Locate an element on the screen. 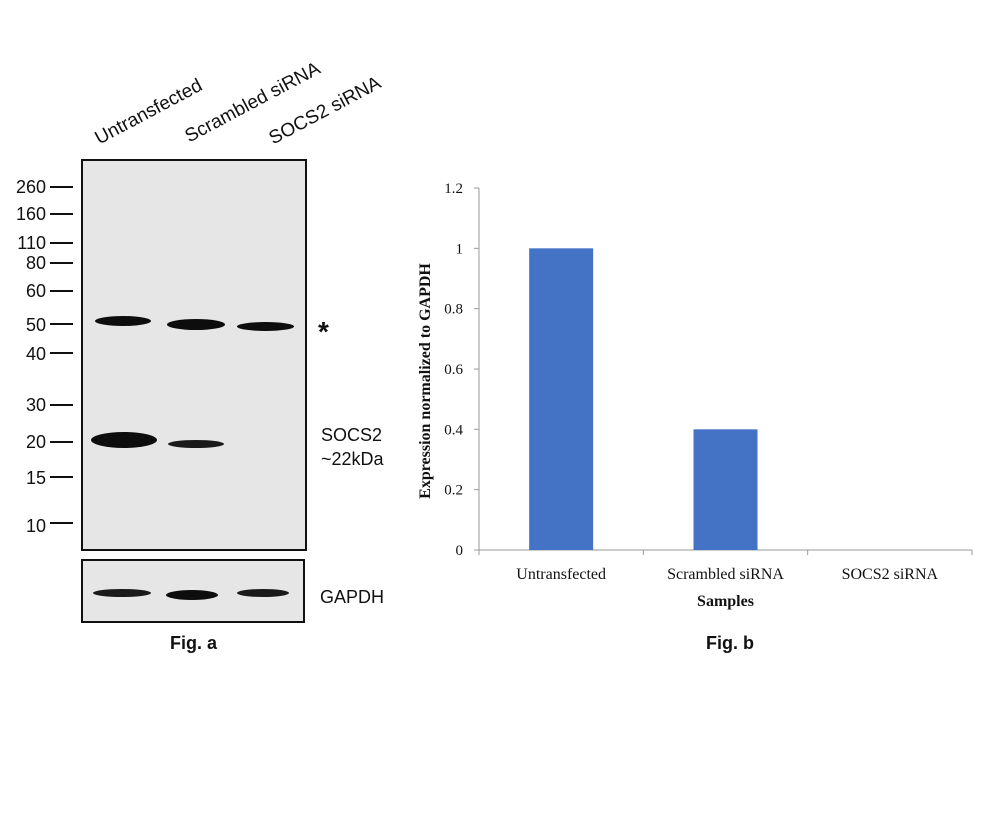  mw-marker-label: 40 is located at coordinates (35, 354).